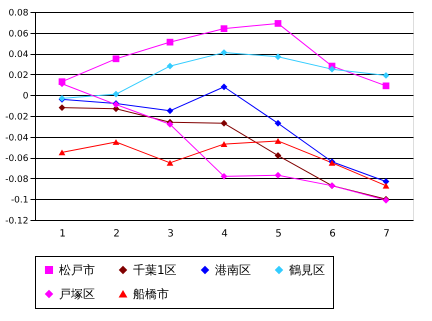 The image size is (432, 321). What do you see at coordinates (170, 234) in the screenshot?
I see `x-tick-label: 3` at bounding box center [170, 234].